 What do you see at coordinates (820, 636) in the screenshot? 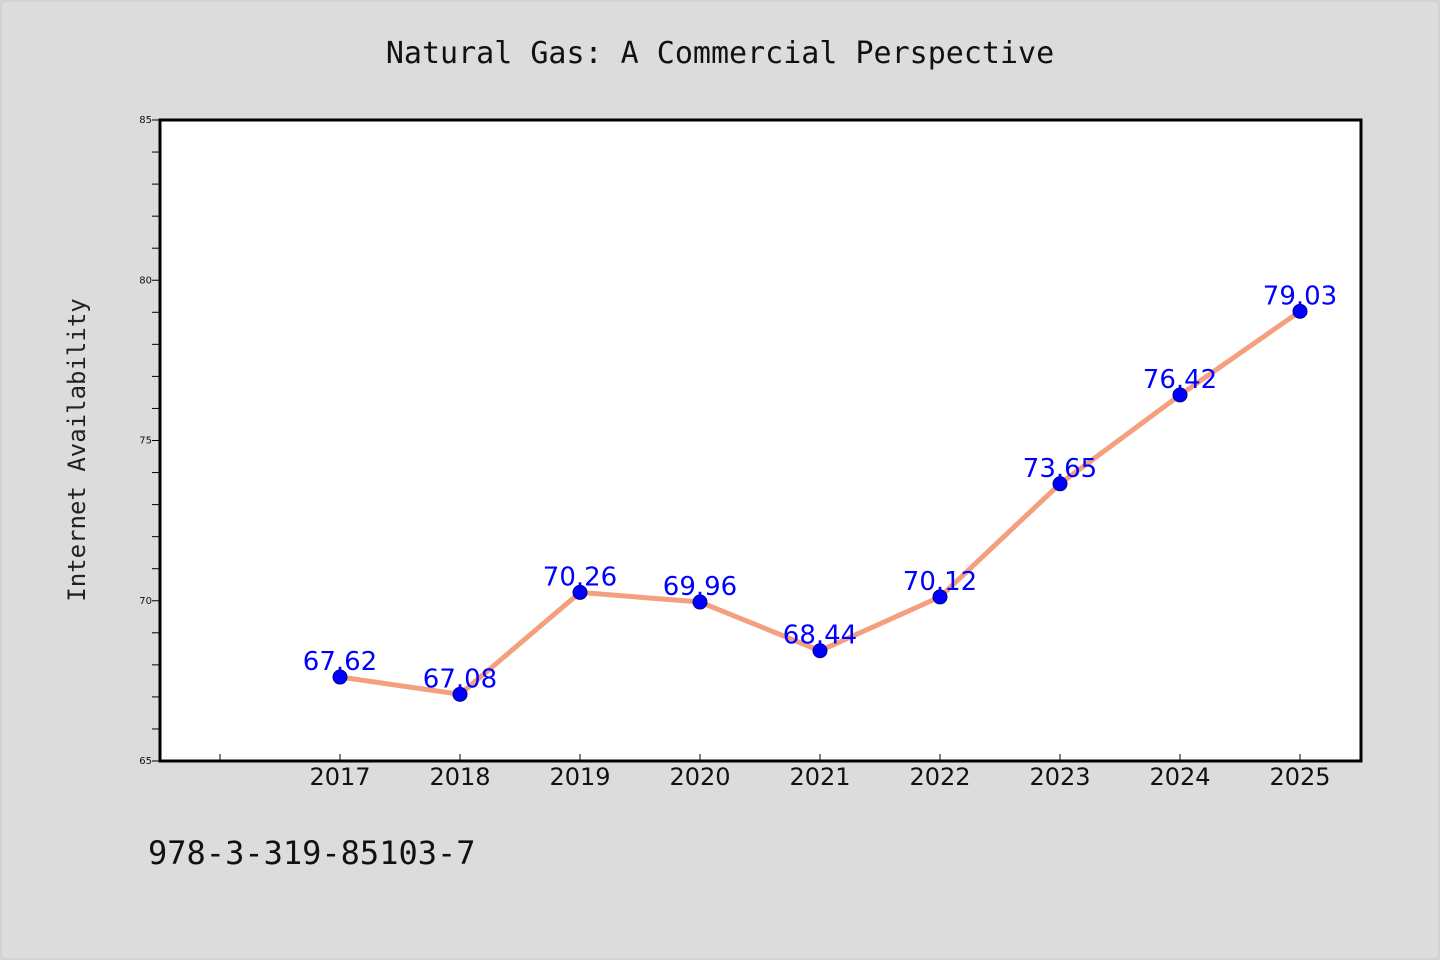
I see `data-point-label: 68.44` at bounding box center [820, 636].